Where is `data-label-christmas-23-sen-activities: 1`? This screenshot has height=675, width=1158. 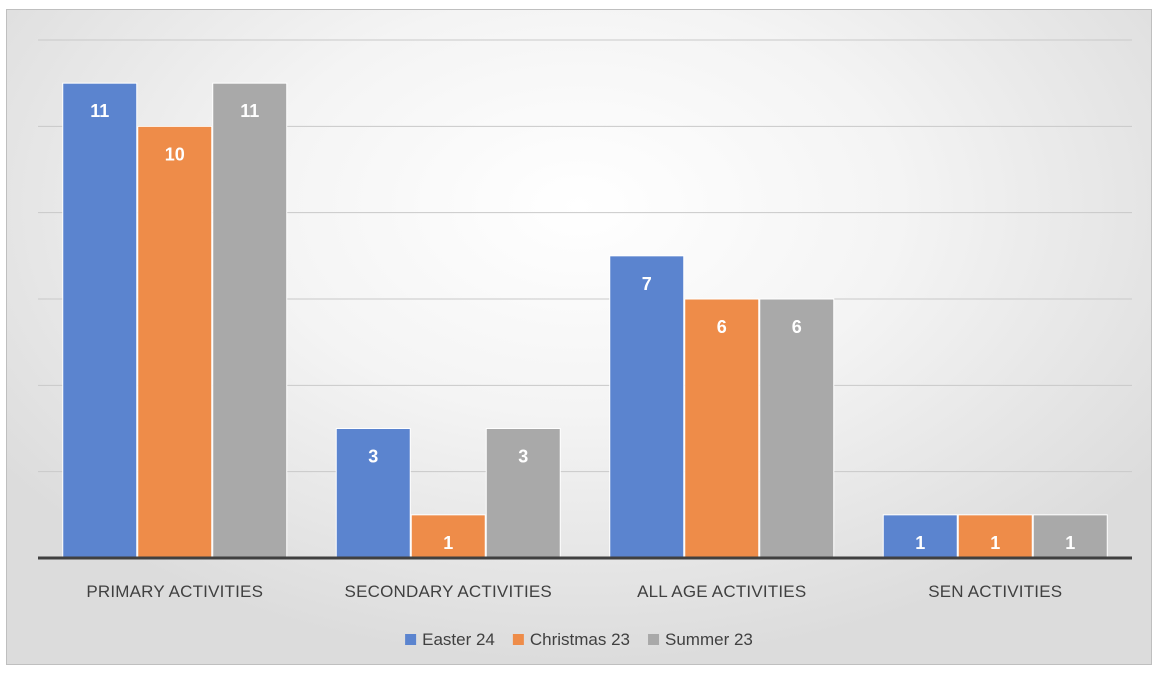 data-label-christmas-23-sen-activities: 1 is located at coordinates (995, 543).